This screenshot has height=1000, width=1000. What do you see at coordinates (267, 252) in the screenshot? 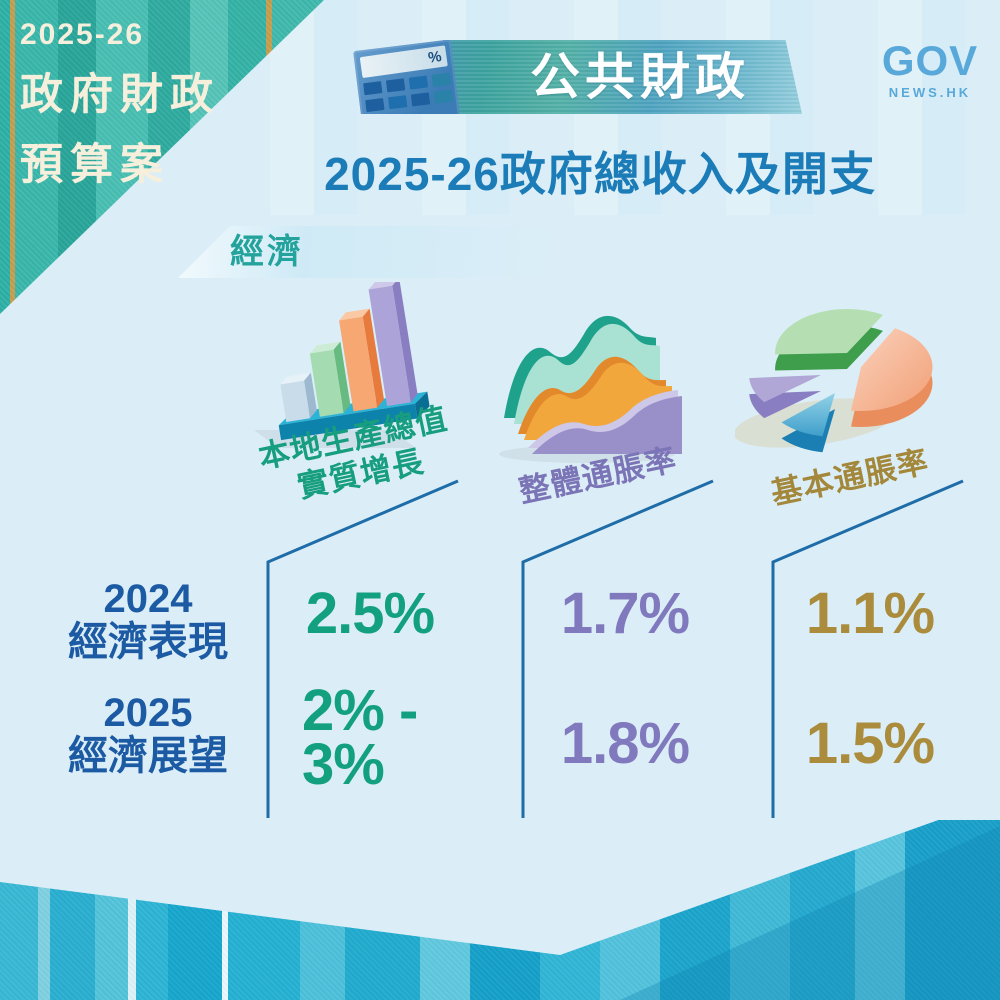
I see `section-tag-economy: 經濟` at bounding box center [267, 252].